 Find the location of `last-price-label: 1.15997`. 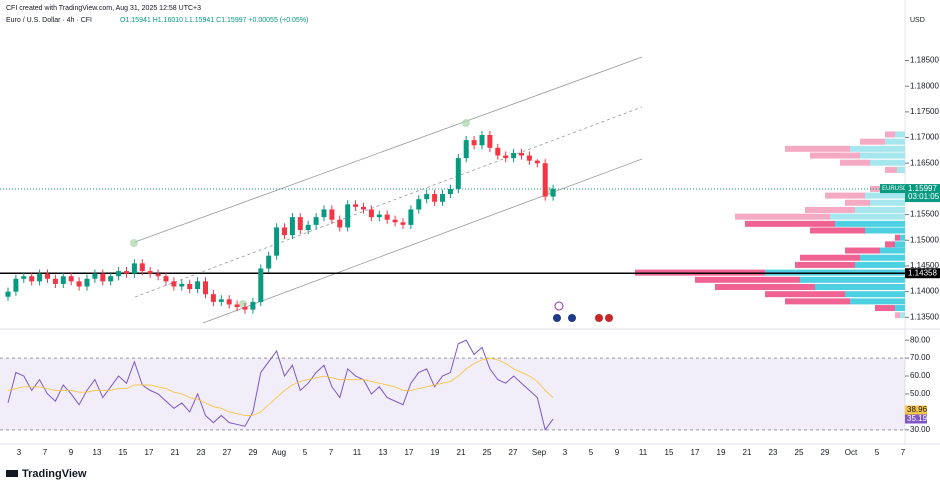

last-price-label: 1.15997 is located at coordinates (922, 188).